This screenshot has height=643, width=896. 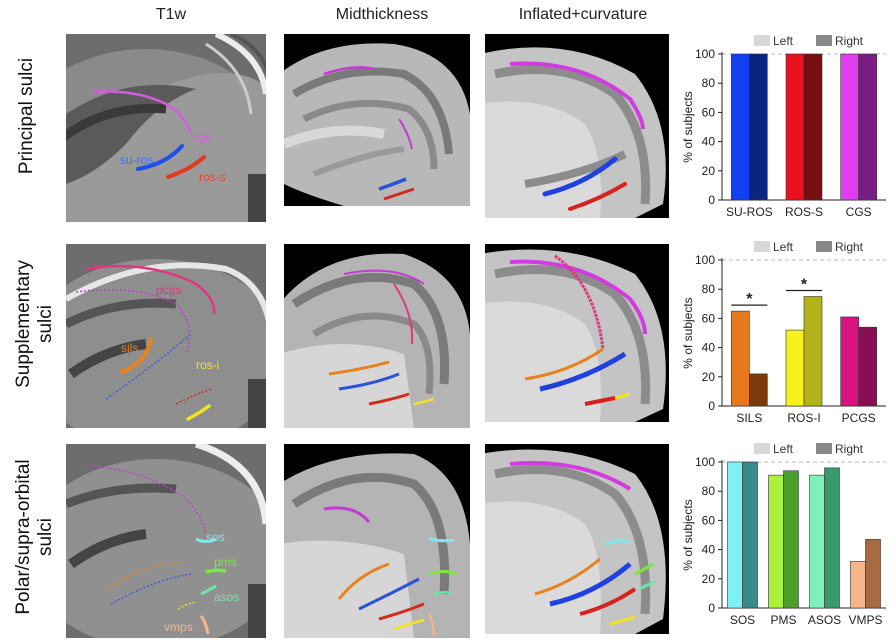 I want to click on label-asos: asos, so click(x=226, y=597).